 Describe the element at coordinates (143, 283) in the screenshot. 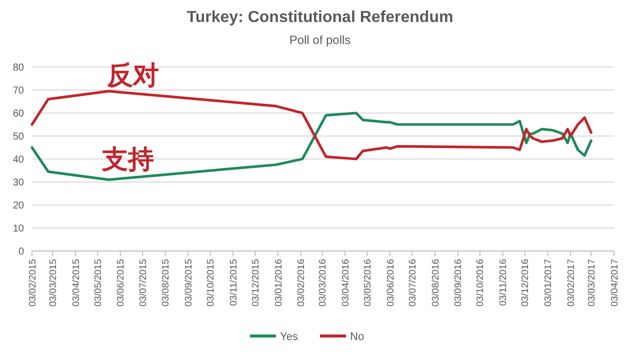

I see `x-tick-label: 03/07/2015` at that location.